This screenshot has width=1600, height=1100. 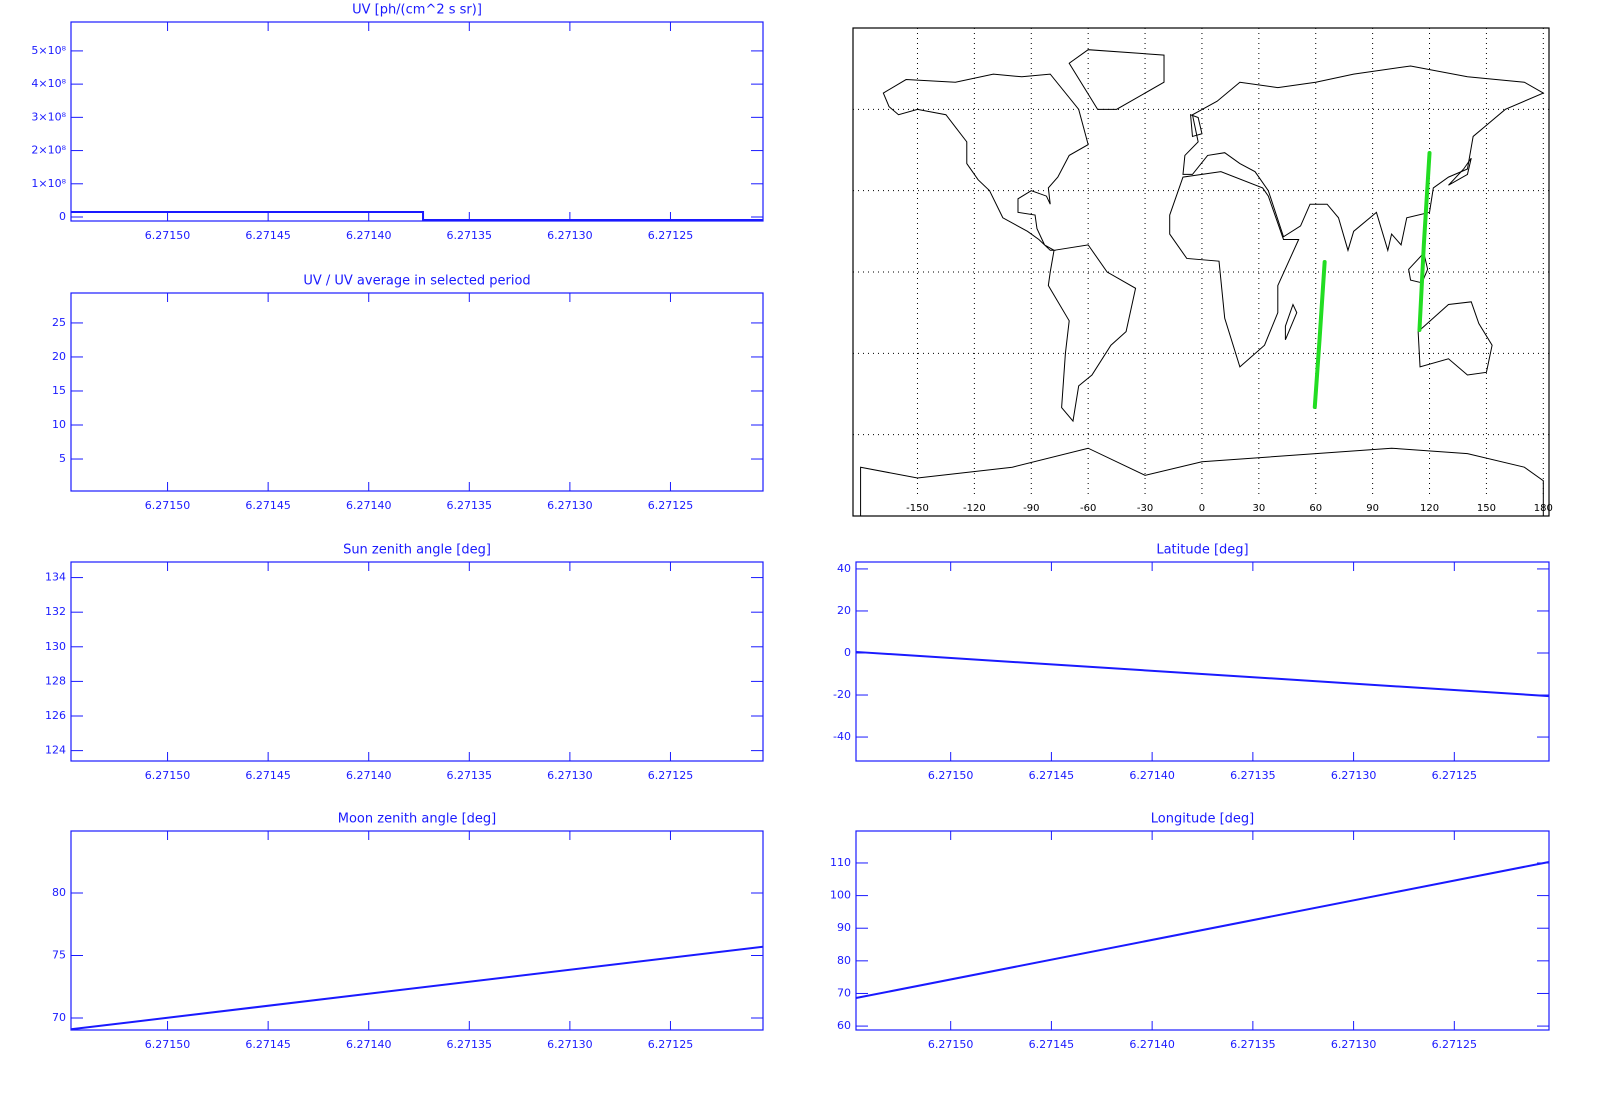 I want to click on x-tick-label: 60, so click(x=1315, y=508).